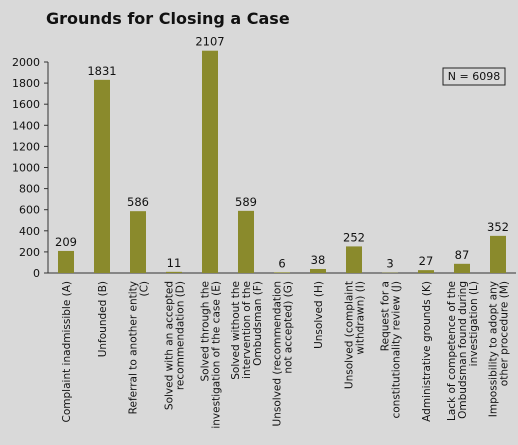 This screenshot has width=518, height=445. I want to click on value-label: 352, so click(498, 227).